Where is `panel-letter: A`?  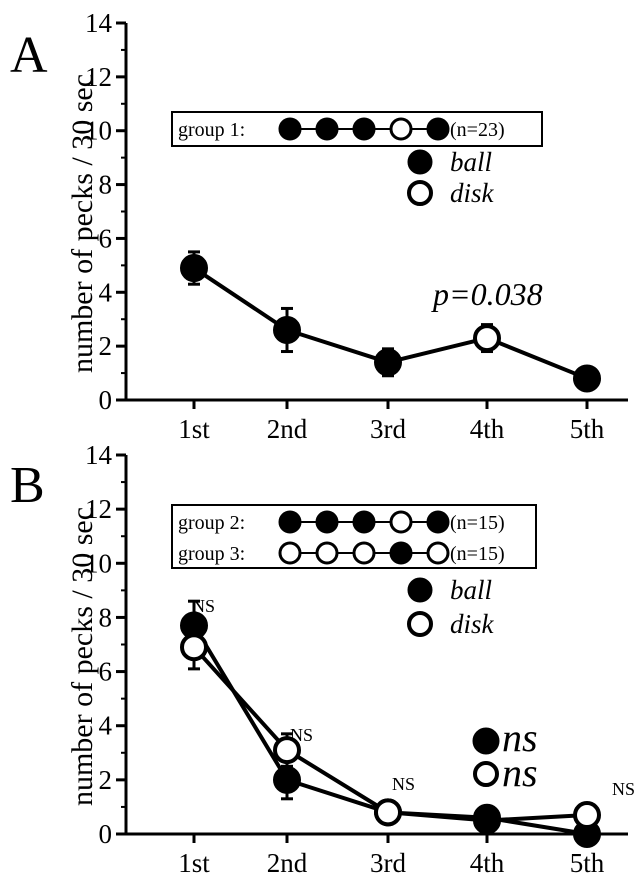
panel-letter: A is located at coordinates (29, 55).